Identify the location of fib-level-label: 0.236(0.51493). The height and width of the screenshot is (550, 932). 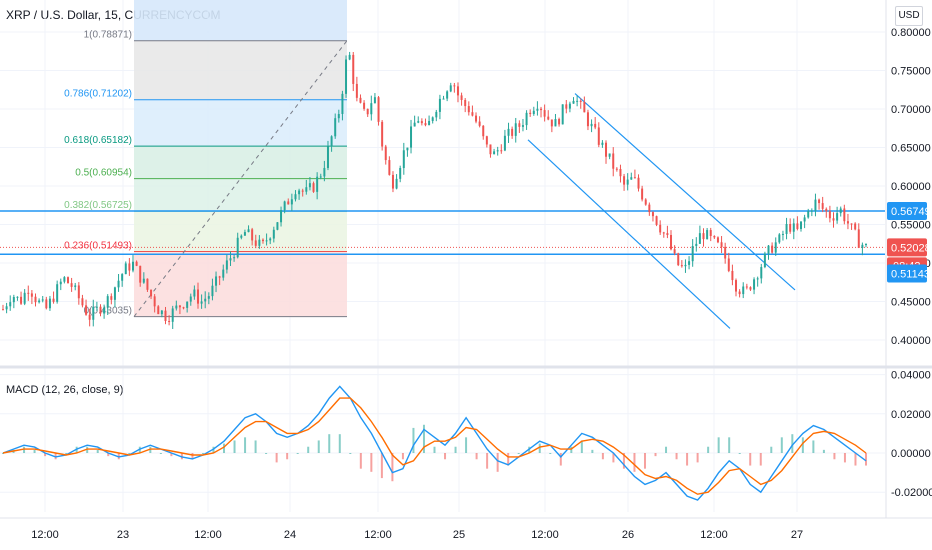
(98, 246).